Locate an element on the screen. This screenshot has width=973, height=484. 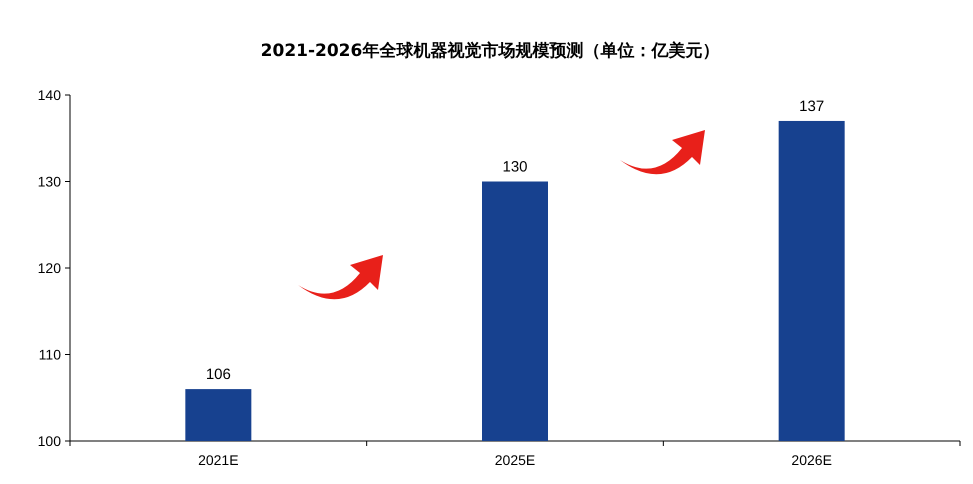
y-tick-label: 110 is located at coordinates (50, 354).